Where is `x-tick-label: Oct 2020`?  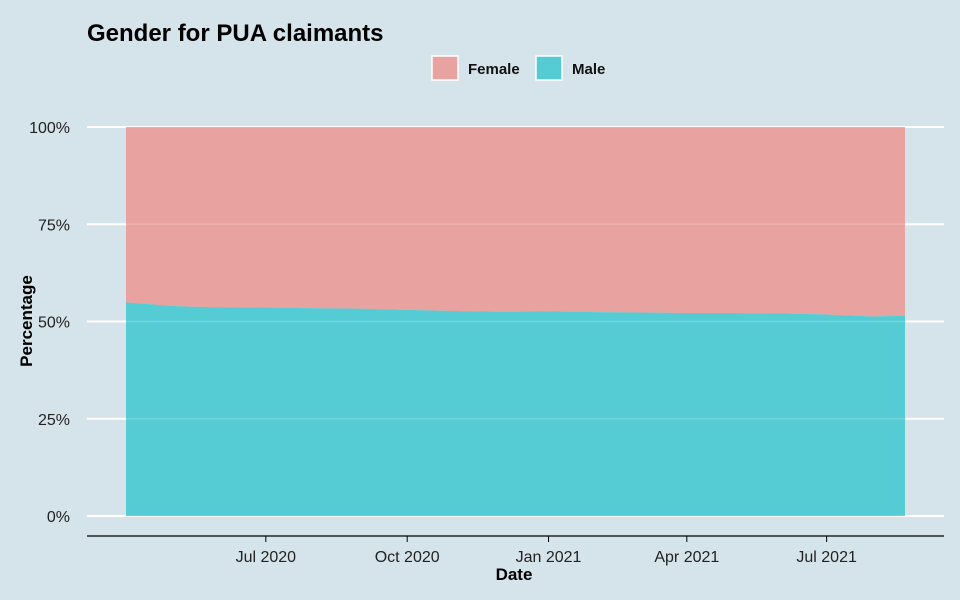 x-tick-label: Oct 2020 is located at coordinates (407, 557).